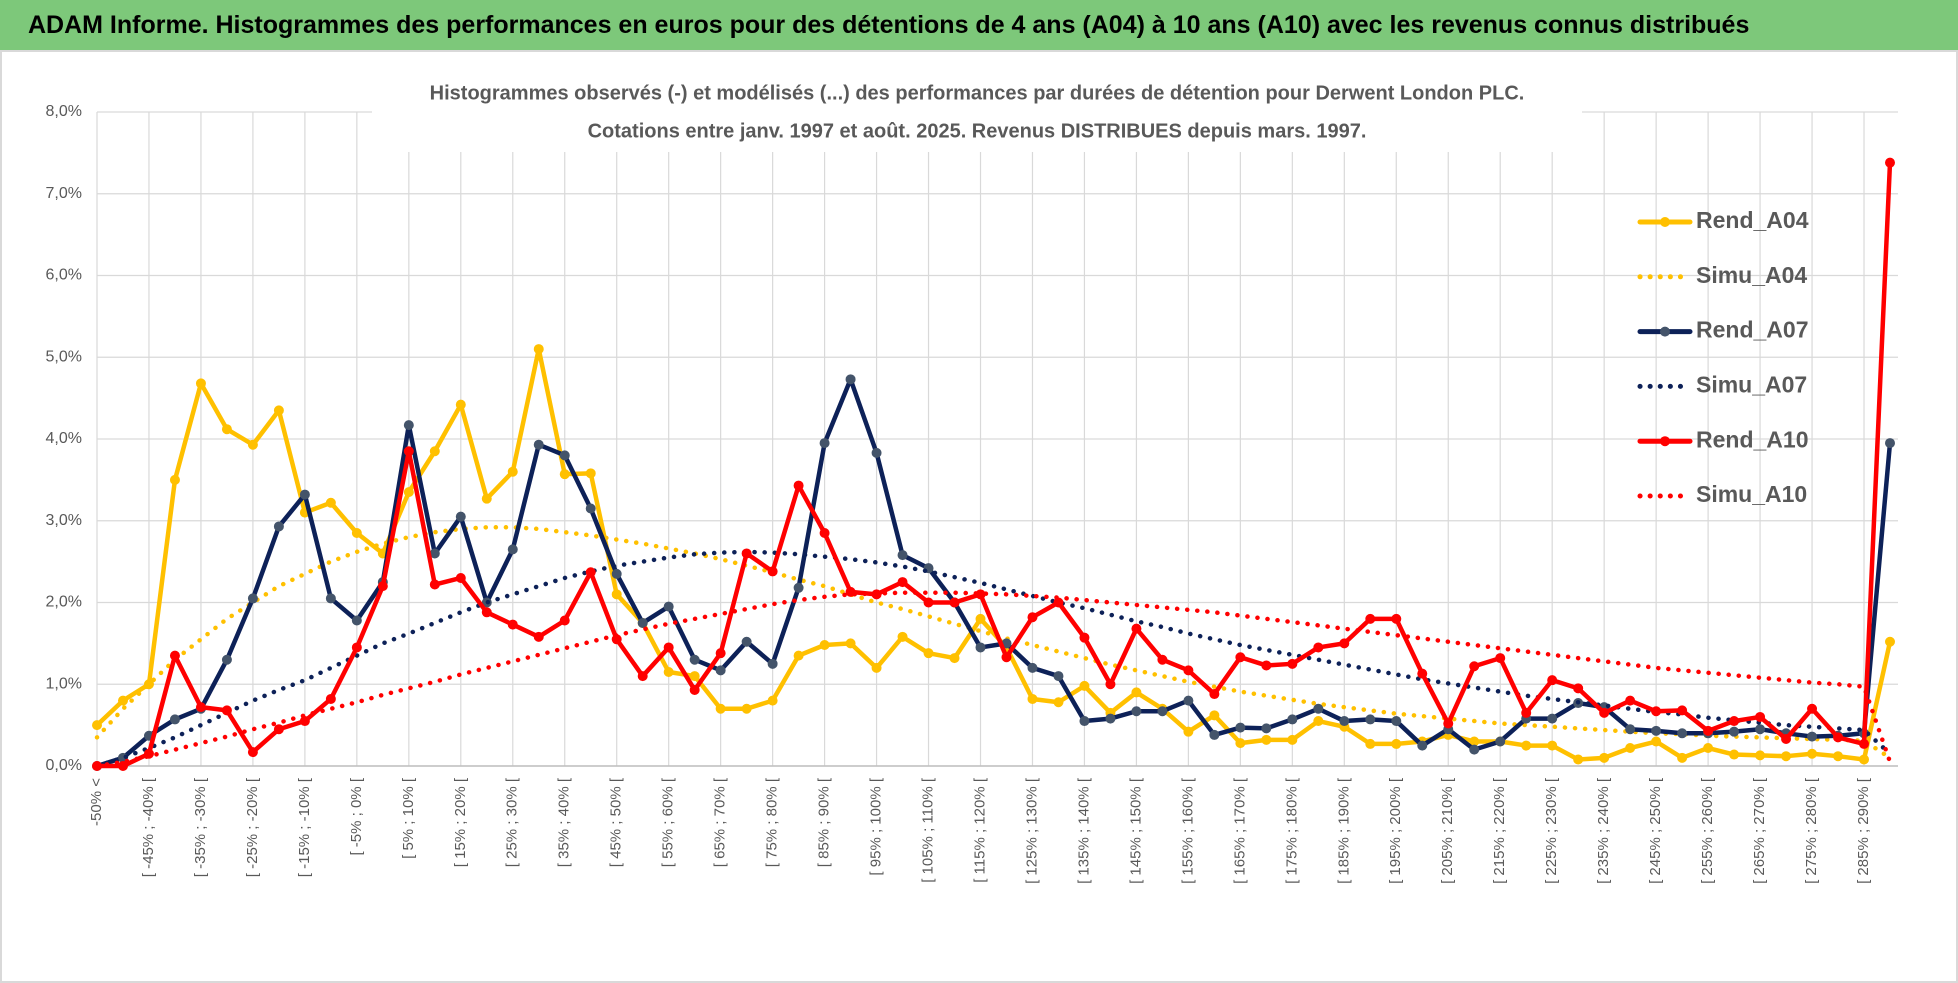  I want to click on x-tick-label: [ 225% ; 230% [, so click(1551, 830).